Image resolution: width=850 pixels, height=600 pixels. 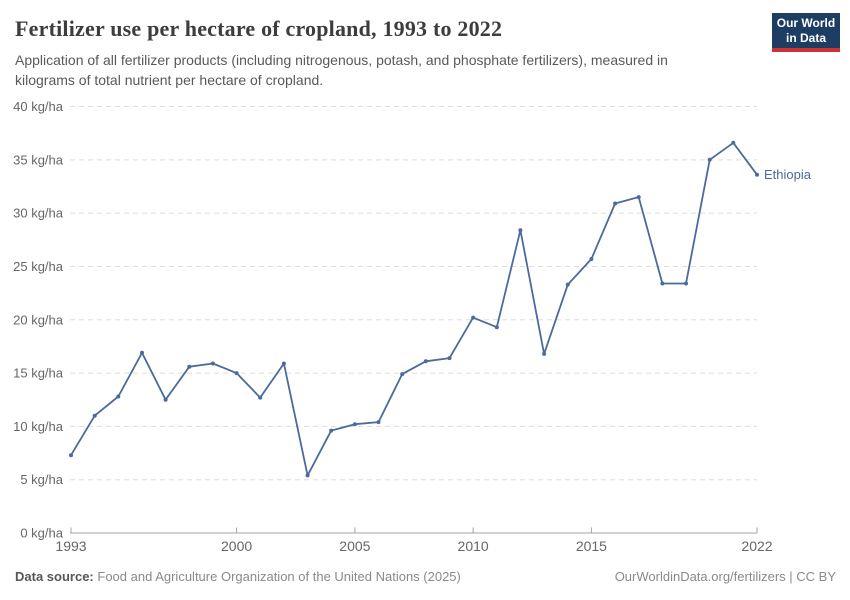 What do you see at coordinates (354, 546) in the screenshot?
I see `x-tick-label: 2005` at bounding box center [354, 546].